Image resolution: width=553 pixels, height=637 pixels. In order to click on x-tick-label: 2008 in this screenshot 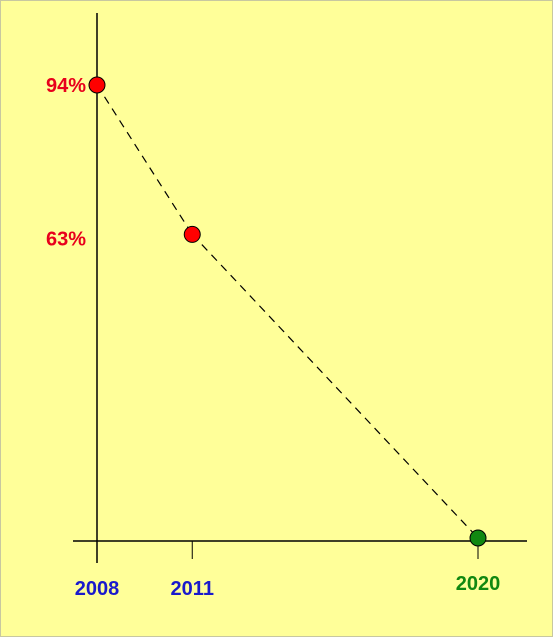, I will do `click(97, 589)`.